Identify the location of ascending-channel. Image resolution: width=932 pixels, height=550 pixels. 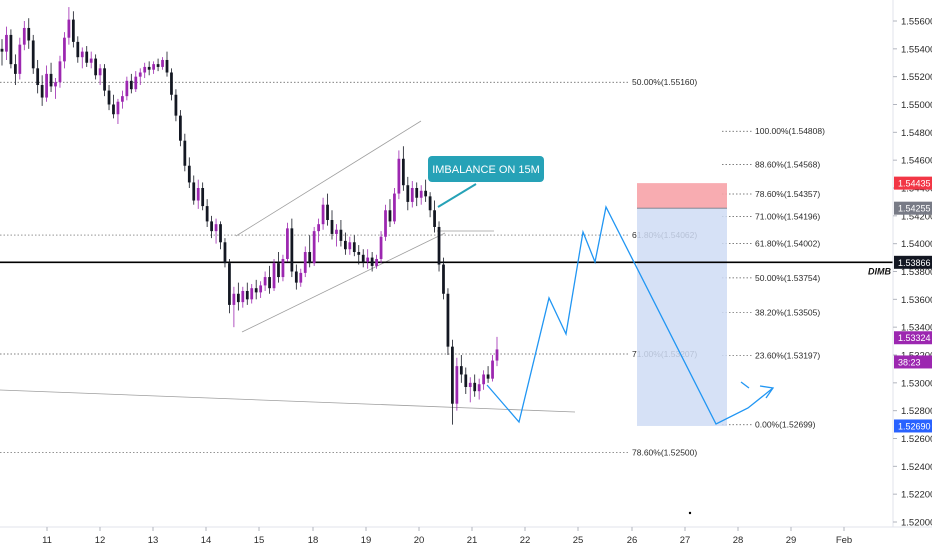
(340, 226).